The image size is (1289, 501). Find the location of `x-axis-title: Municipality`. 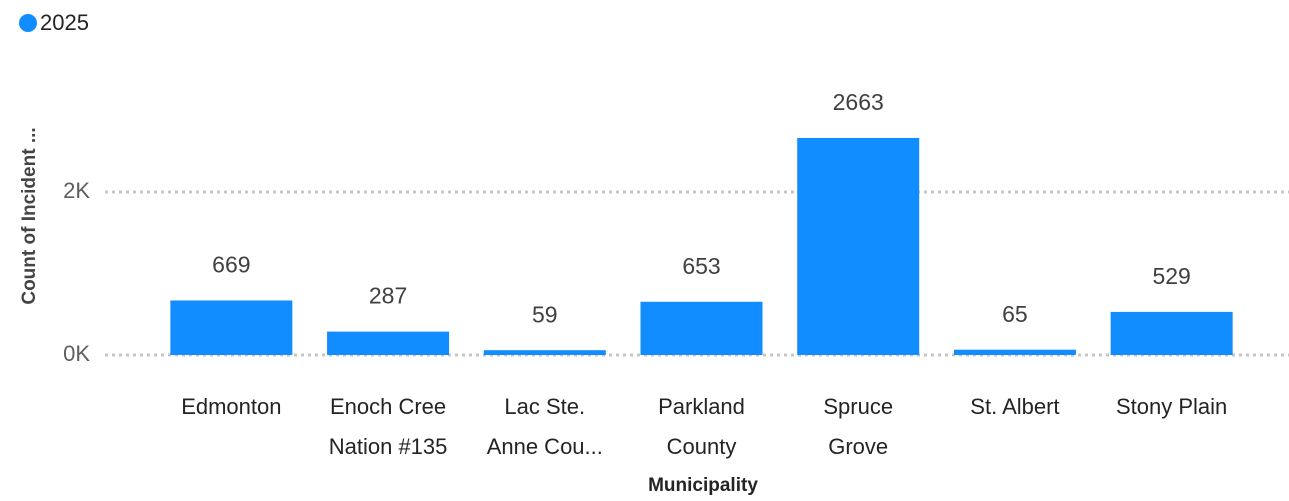

x-axis-title: Municipality is located at coordinates (703, 485).